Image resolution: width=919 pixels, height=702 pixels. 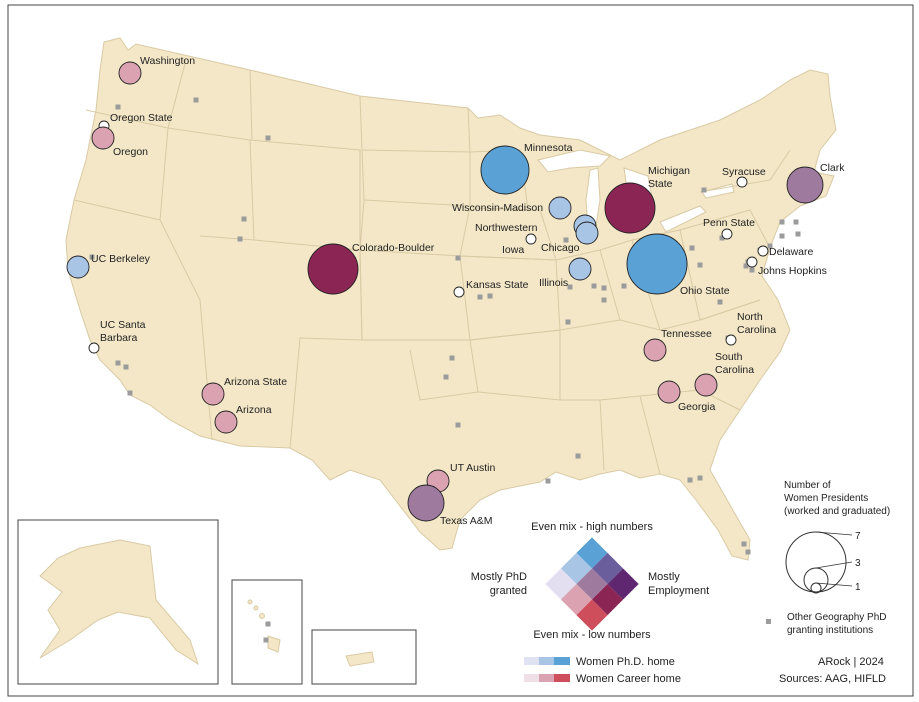 I want to click on legend-right-label-1: Mostly, so click(x=664, y=577).